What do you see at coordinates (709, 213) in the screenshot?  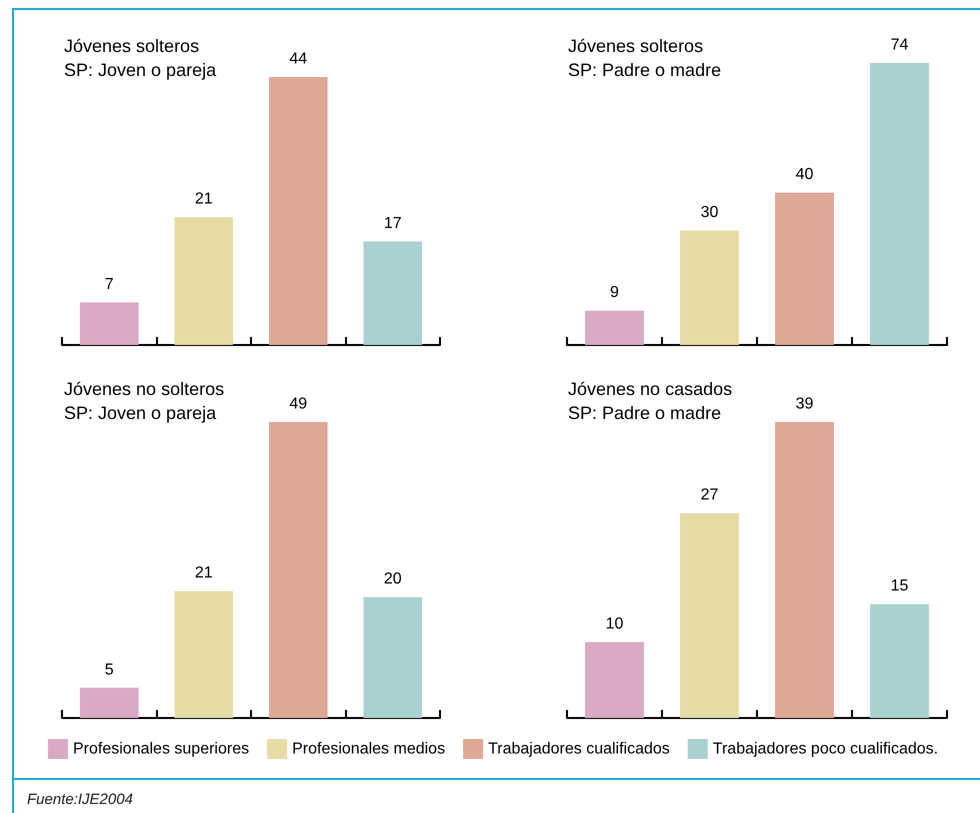 I see `data-label: 30` at bounding box center [709, 213].